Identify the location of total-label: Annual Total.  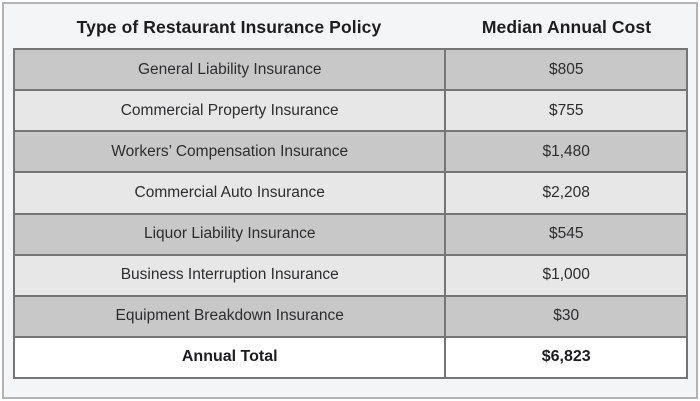
(229, 357).